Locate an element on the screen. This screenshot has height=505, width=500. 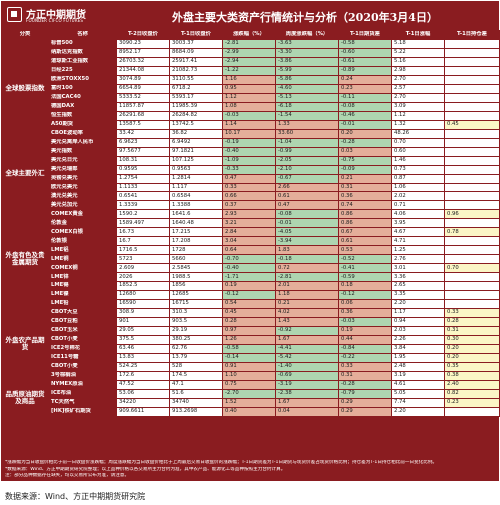
daily-change-cell: 0.91 is located at coordinates (249, 366).